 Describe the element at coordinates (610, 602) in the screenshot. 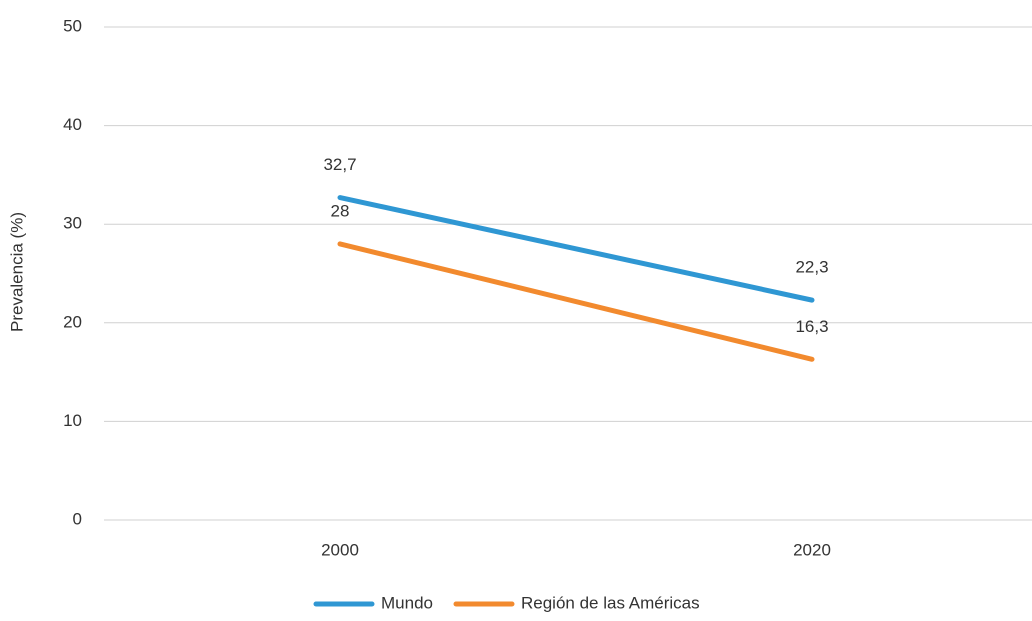

I see `legend-label: Región de las Américas` at that location.